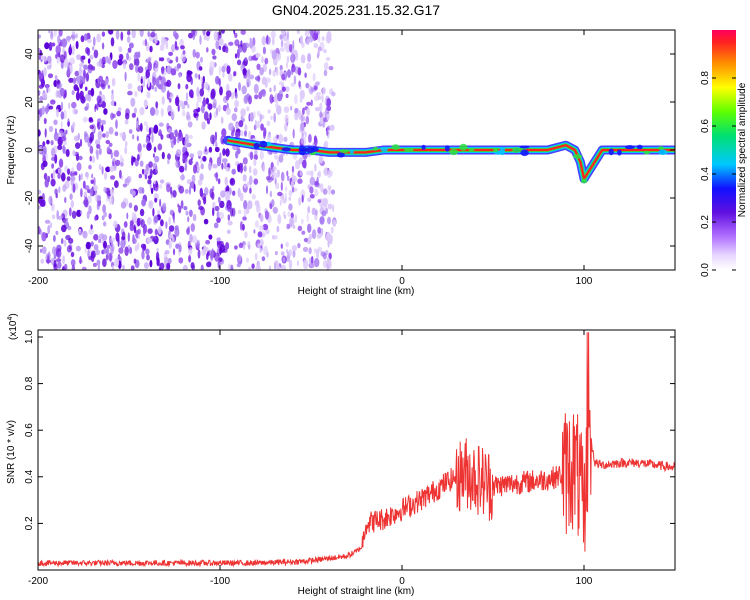 The width and height of the screenshot is (750, 600). I want to click on snr-y-tick-label: 1.0, so click(29, 337).